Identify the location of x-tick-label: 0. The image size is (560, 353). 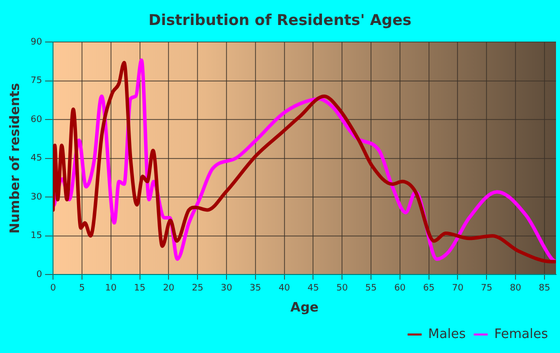
(53, 288).